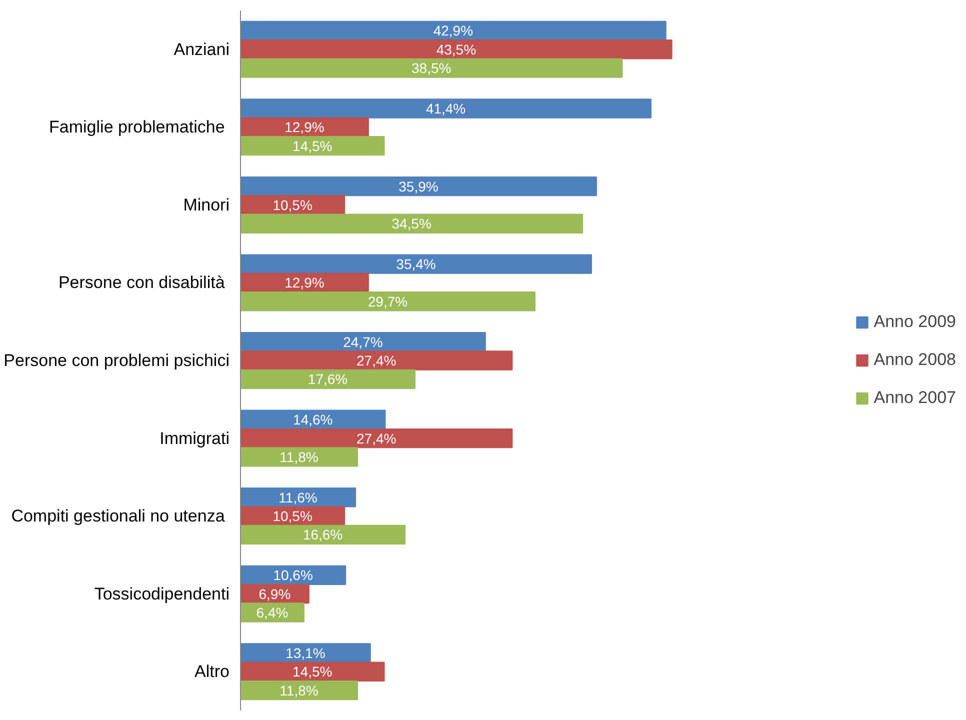 The height and width of the screenshot is (720, 966). Describe the element at coordinates (313, 420) in the screenshot. I see `data-label: 14,6%` at that location.